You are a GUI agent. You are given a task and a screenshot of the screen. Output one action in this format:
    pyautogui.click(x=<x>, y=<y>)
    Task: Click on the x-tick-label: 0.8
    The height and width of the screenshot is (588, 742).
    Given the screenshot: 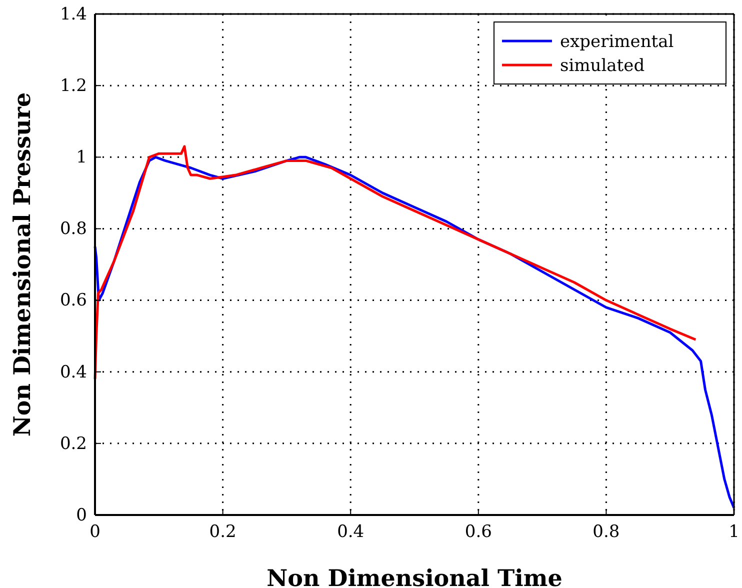 What is the action you would take?
    pyautogui.click(x=606, y=532)
    